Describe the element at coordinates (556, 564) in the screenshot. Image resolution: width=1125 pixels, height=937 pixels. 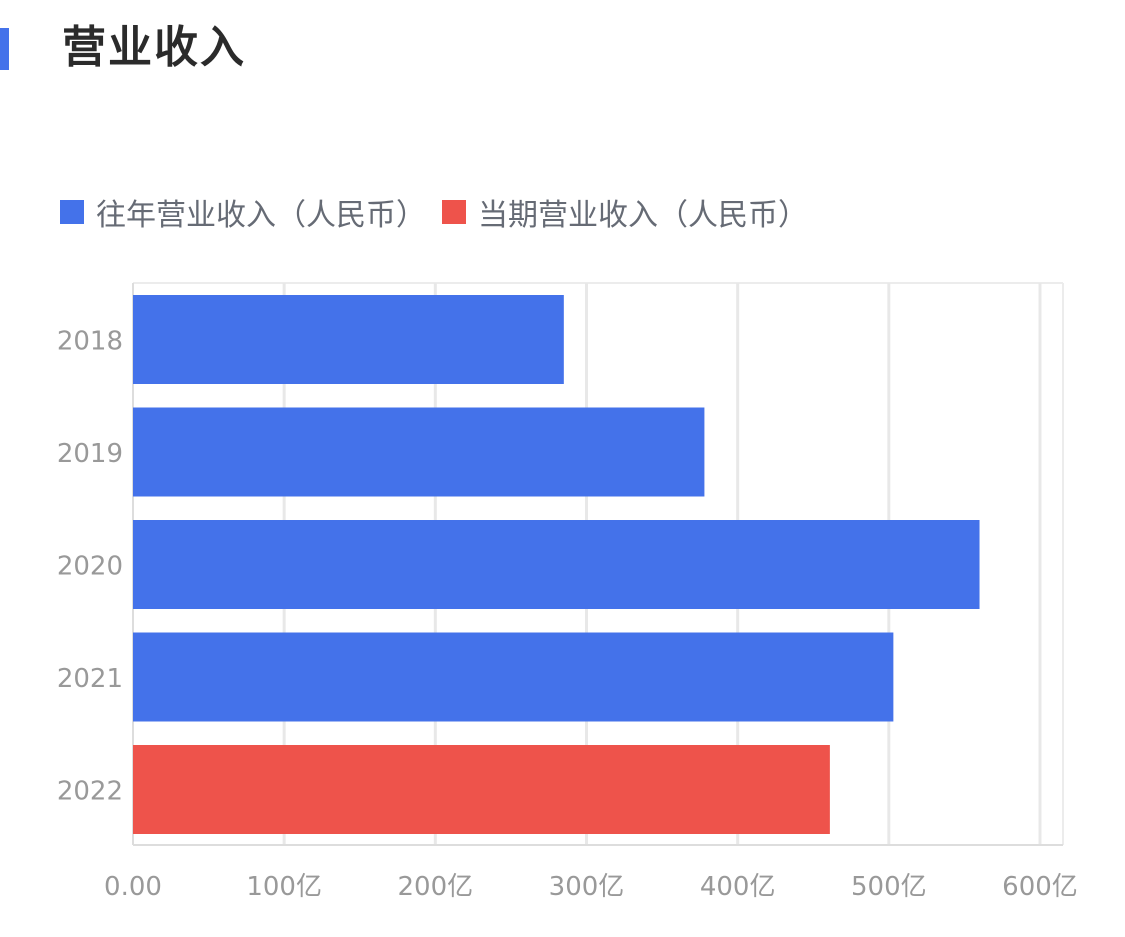
I see `bar-2020` at that location.